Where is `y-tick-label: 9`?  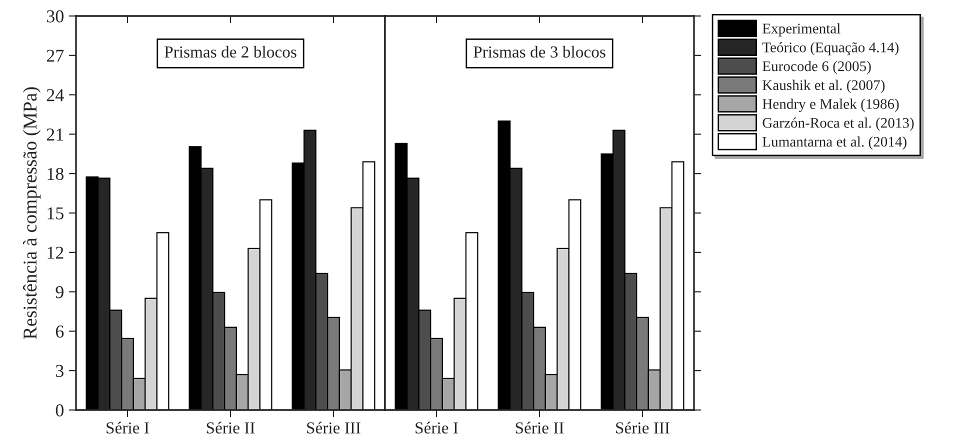
y-tick-label: 9 is located at coordinates (60, 292).